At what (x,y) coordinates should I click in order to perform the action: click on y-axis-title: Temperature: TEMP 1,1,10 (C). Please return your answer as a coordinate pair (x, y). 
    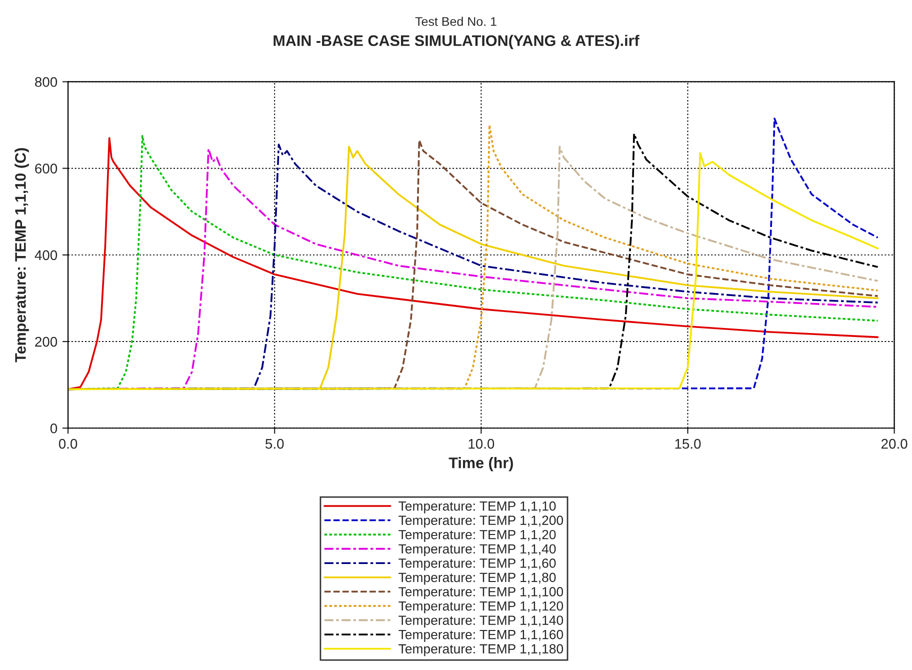
    Looking at the image, I should click on (21, 255).